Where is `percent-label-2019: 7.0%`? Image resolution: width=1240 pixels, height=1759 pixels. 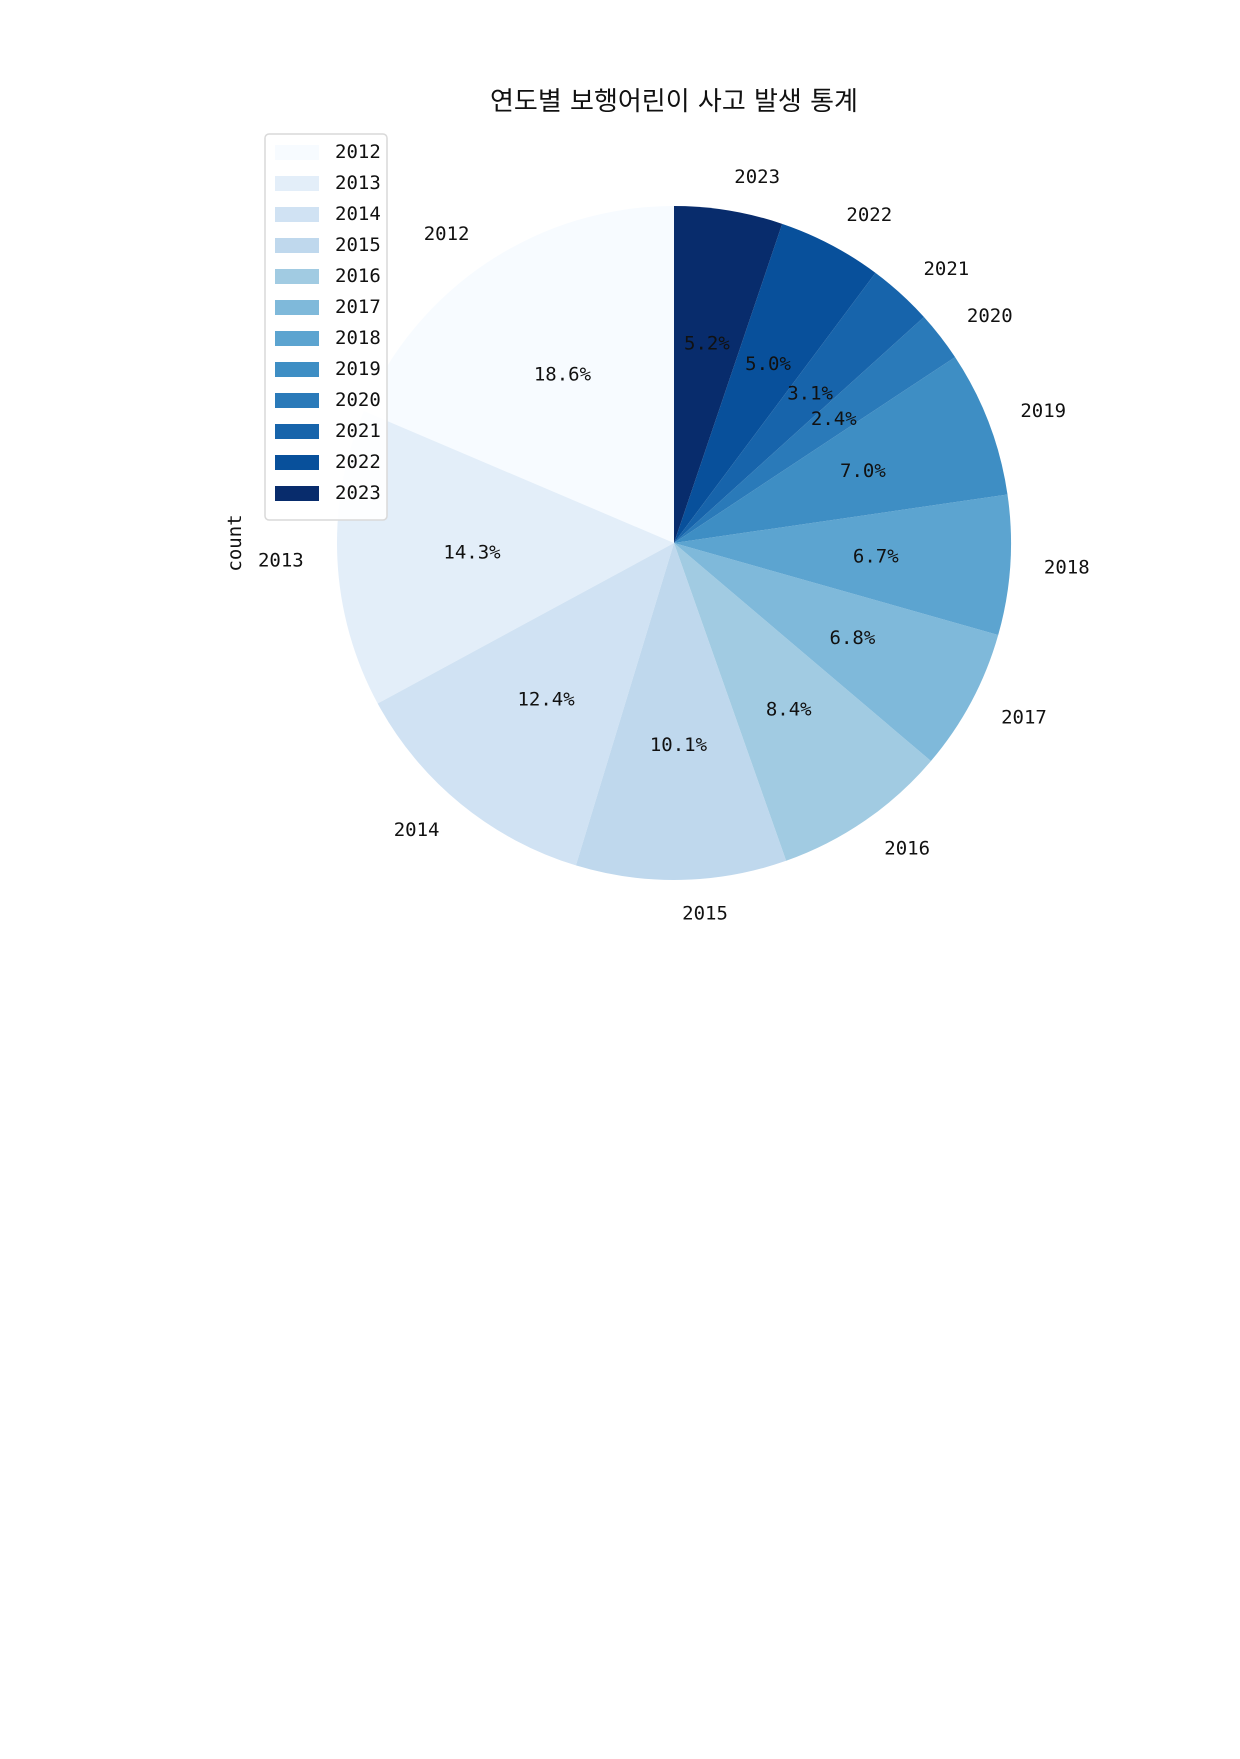 percent-label-2019: 7.0% is located at coordinates (863, 471).